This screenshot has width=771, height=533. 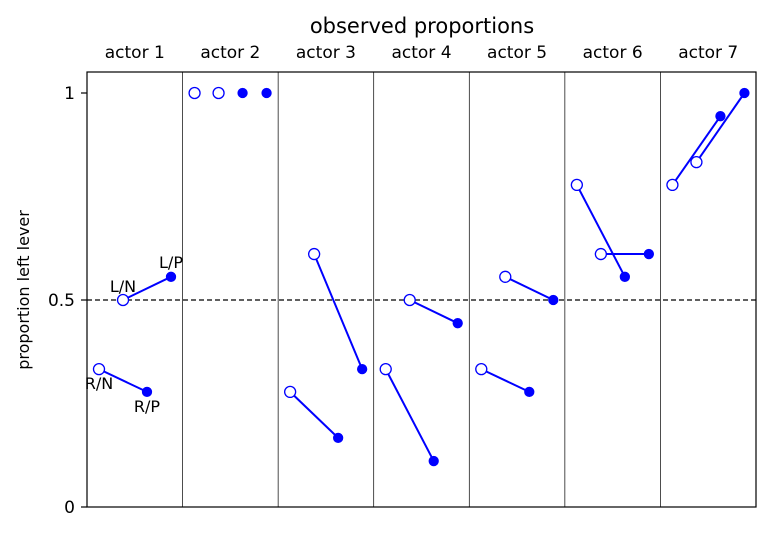 I want to click on chart-title: observed proportions, so click(x=422, y=26).